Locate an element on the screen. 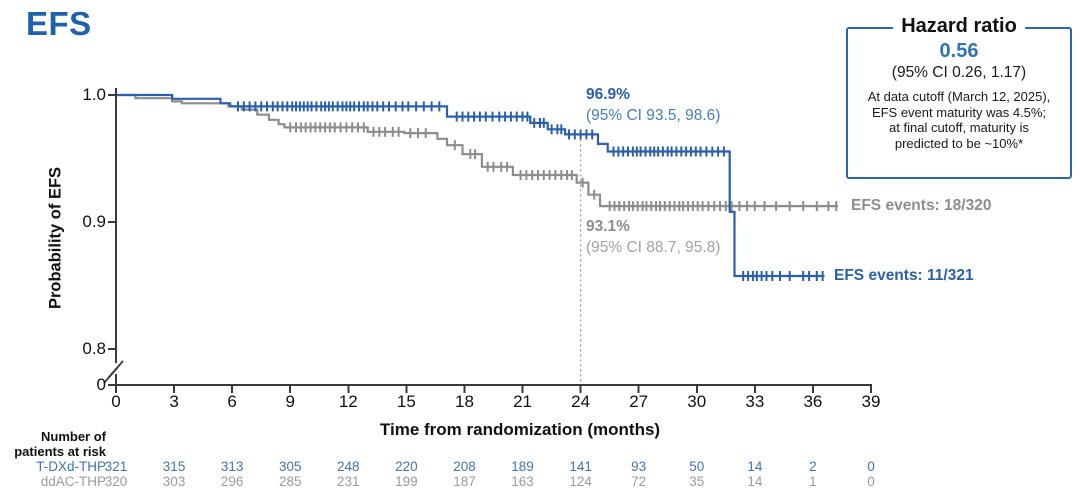 The width and height of the screenshot is (1080, 498). hazard-ratio-ci: (95% CI 0.26, 1.17) is located at coordinates (959, 72).